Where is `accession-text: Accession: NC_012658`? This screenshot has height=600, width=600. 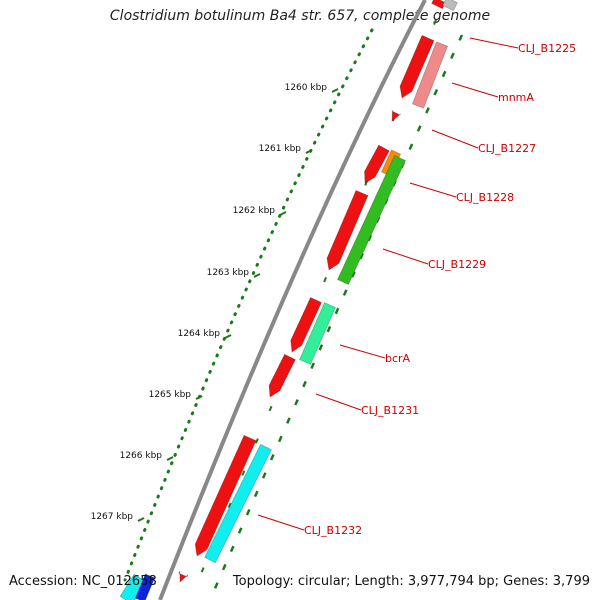
accession-text: Accession: NC_012658 is located at coordinates (83, 581).